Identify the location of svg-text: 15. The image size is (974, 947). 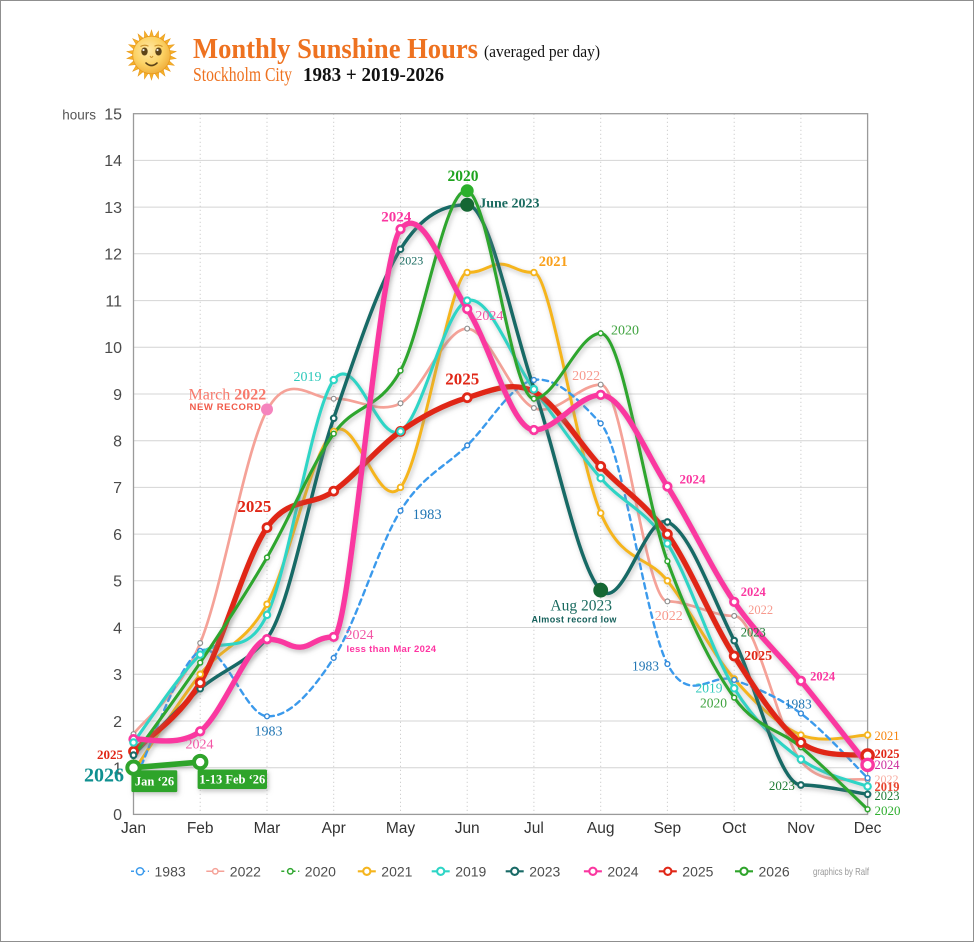
(113, 115).